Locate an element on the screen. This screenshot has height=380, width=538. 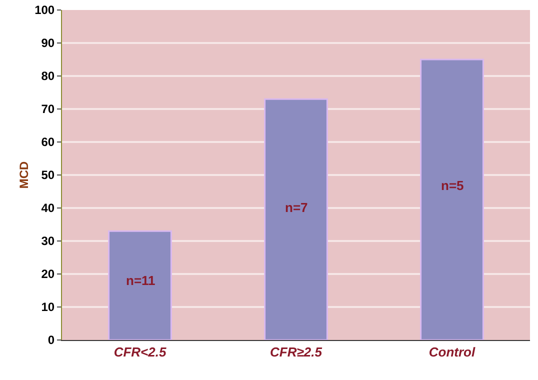
annotation: n=7 is located at coordinates (296, 207).